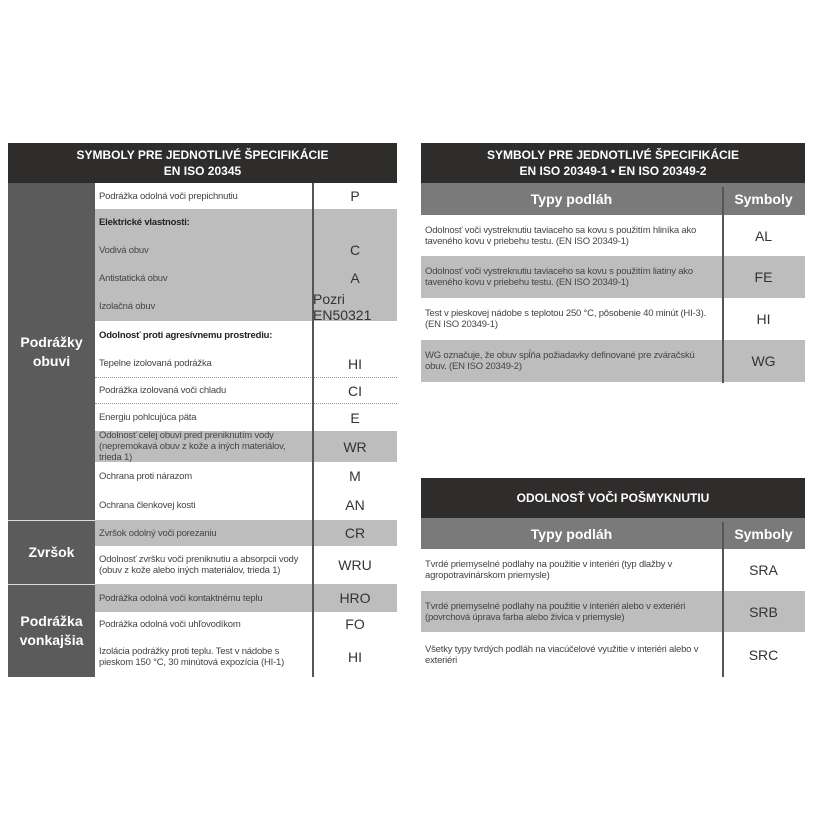 Image resolution: width=820 pixels, height=820 pixels. Describe the element at coordinates (202, 155) in the screenshot. I see `left-title-line1: SYMBOLY PRE JEDNOTLIVÉ ŠPECIFIKÁCIE` at that location.